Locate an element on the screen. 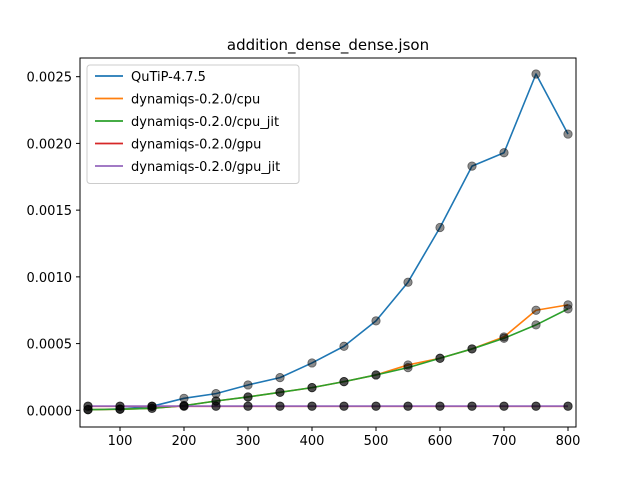  legend-box is located at coordinates (193, 124).